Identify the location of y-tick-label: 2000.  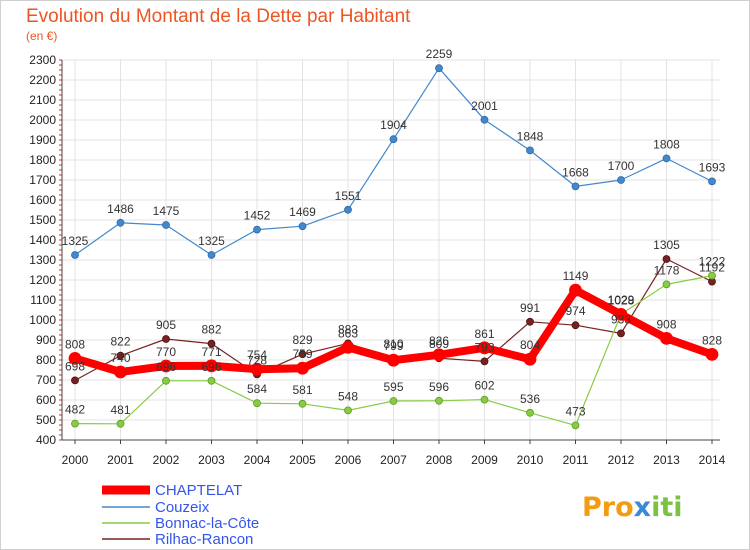
(42, 120).